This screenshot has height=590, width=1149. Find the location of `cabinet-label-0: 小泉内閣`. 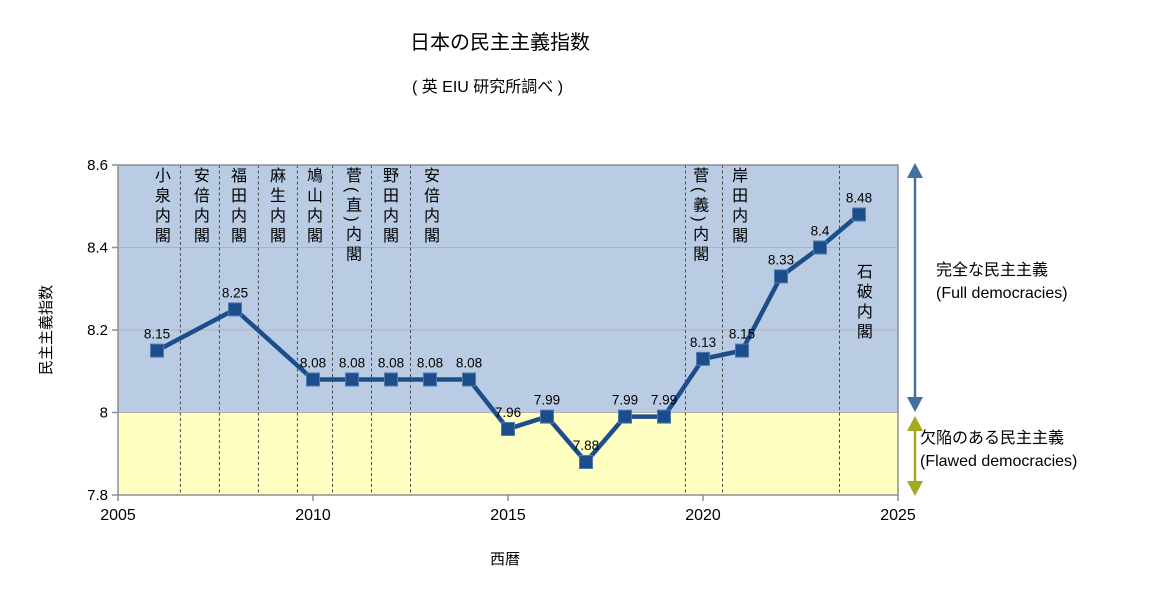

cabinet-label-0: 小泉内閣 is located at coordinates (160, 207).